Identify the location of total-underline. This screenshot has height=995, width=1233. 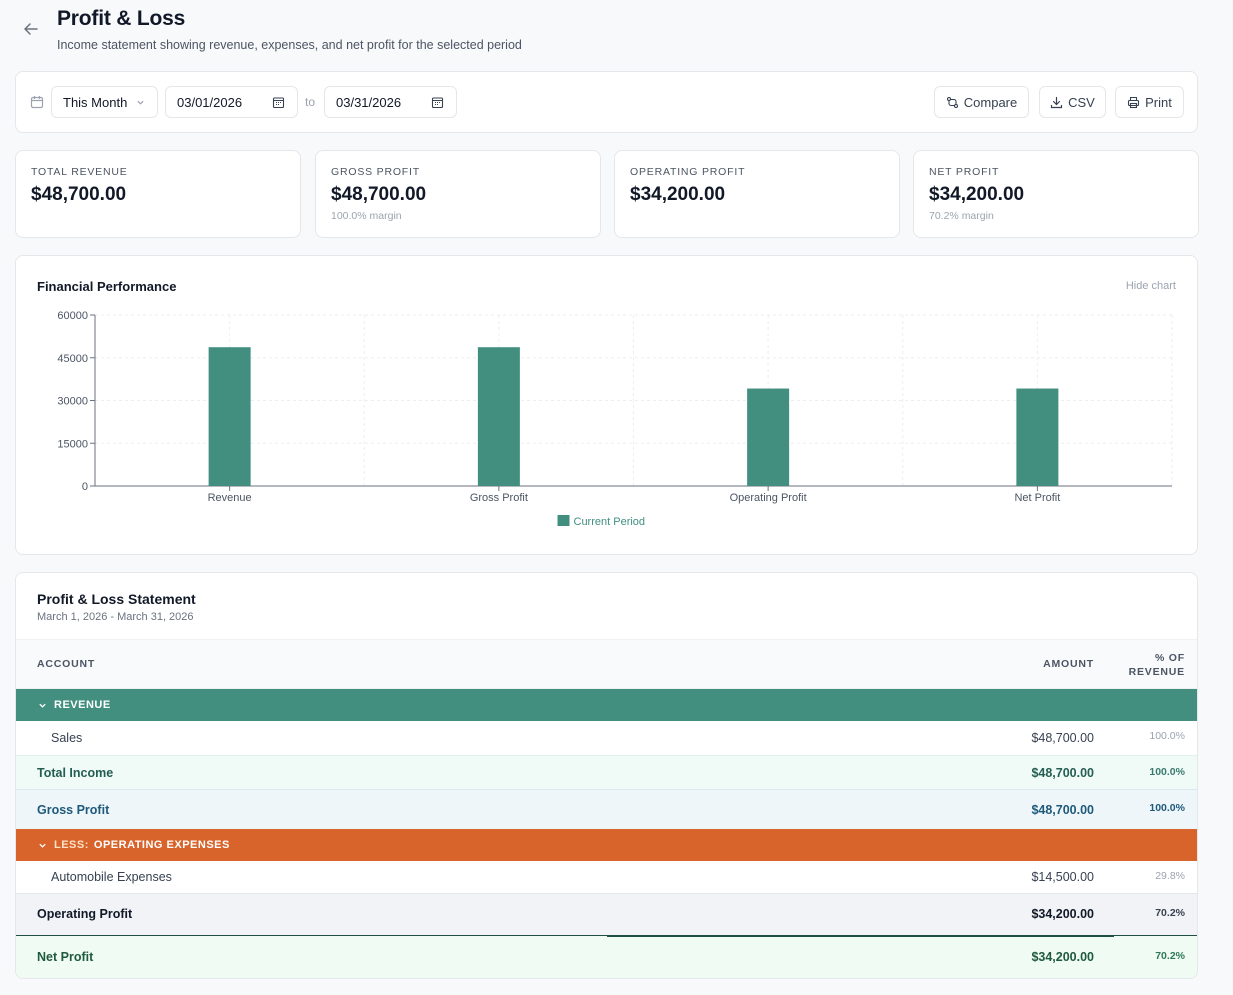
(860, 936).